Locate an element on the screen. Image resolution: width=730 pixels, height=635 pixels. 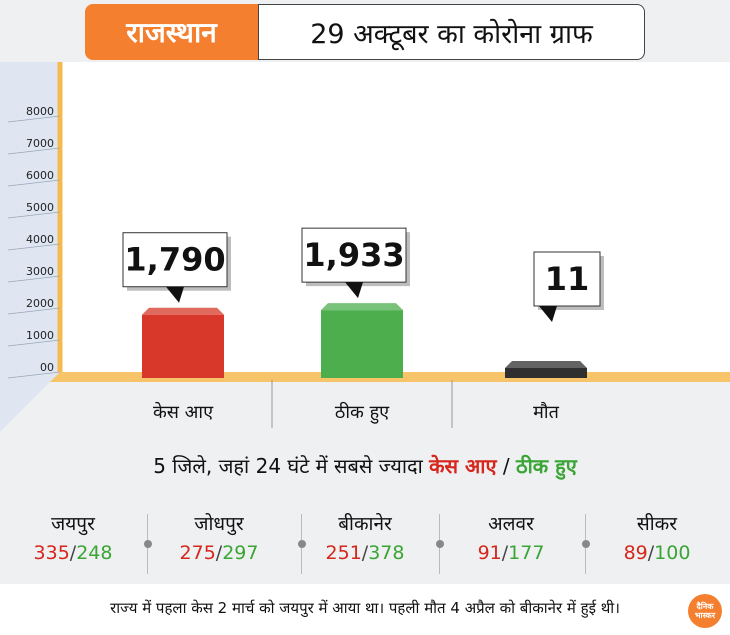
district-item: अलवर 91/177 is located at coordinates (511, 537).